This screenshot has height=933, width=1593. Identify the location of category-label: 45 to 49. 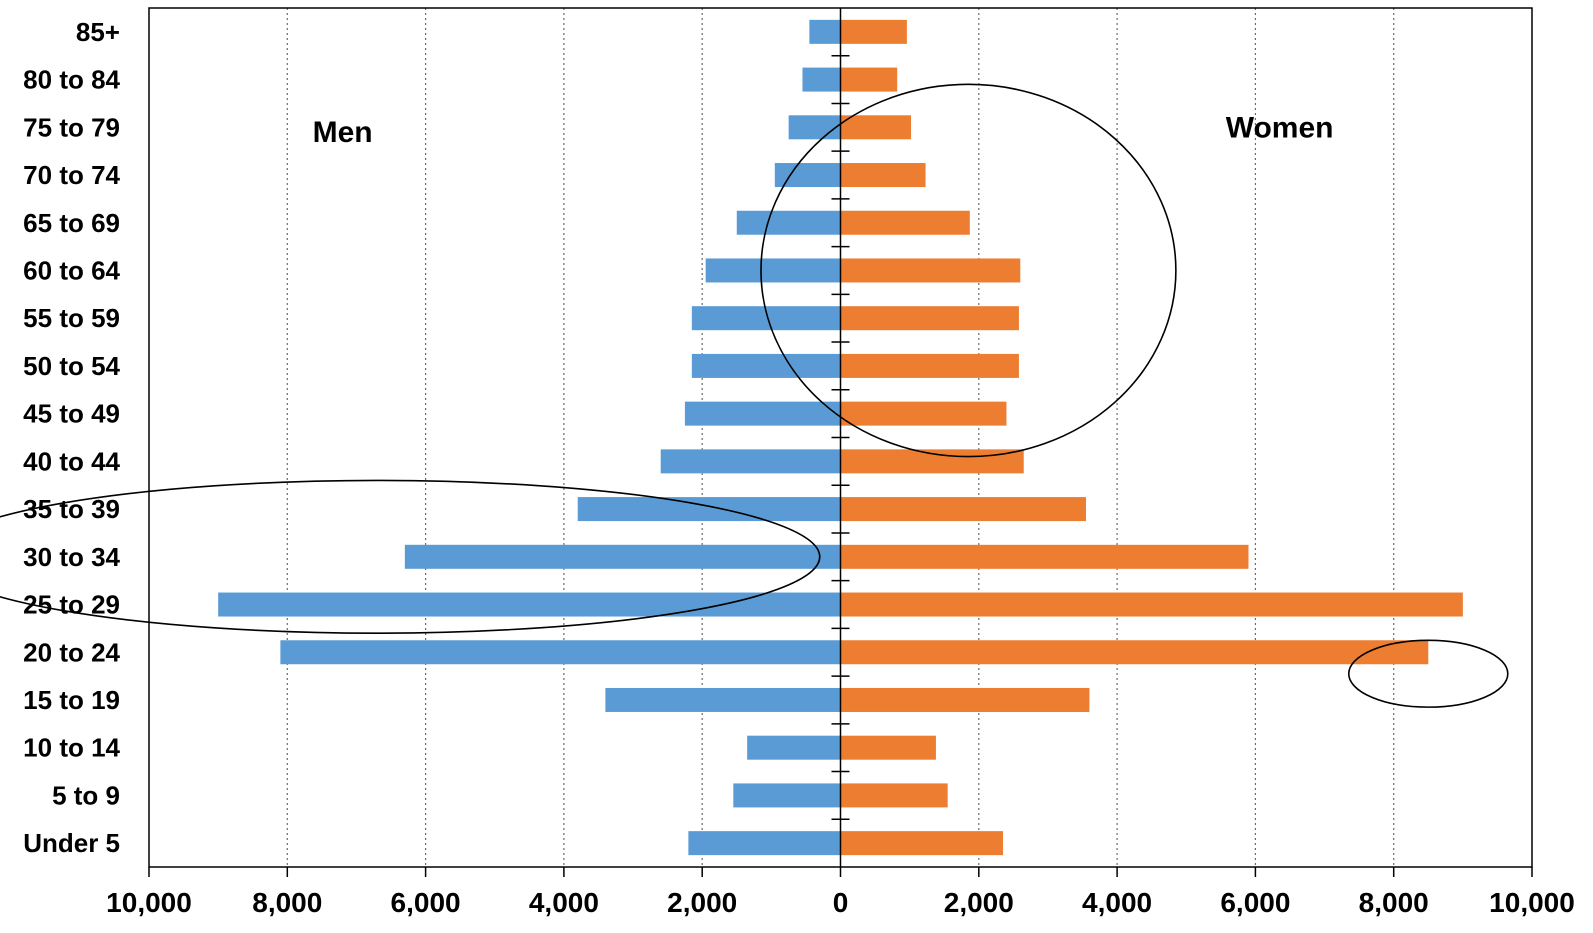
(71, 414).